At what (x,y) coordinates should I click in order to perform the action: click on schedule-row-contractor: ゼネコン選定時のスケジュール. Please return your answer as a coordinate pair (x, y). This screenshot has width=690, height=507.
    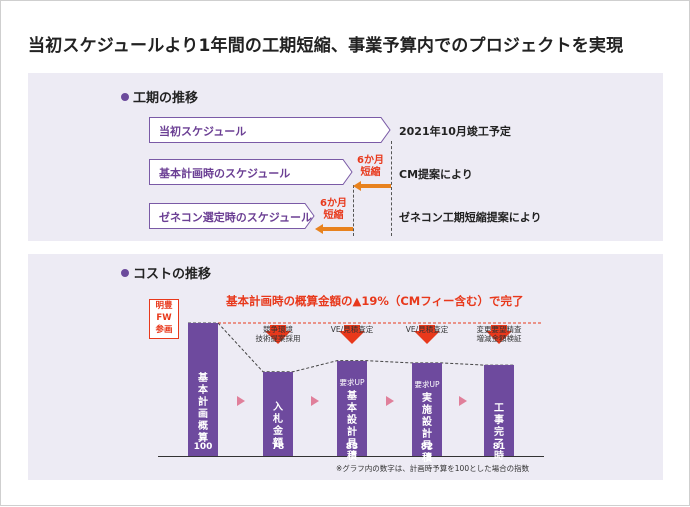
    Looking at the image, I should click on (232, 216).